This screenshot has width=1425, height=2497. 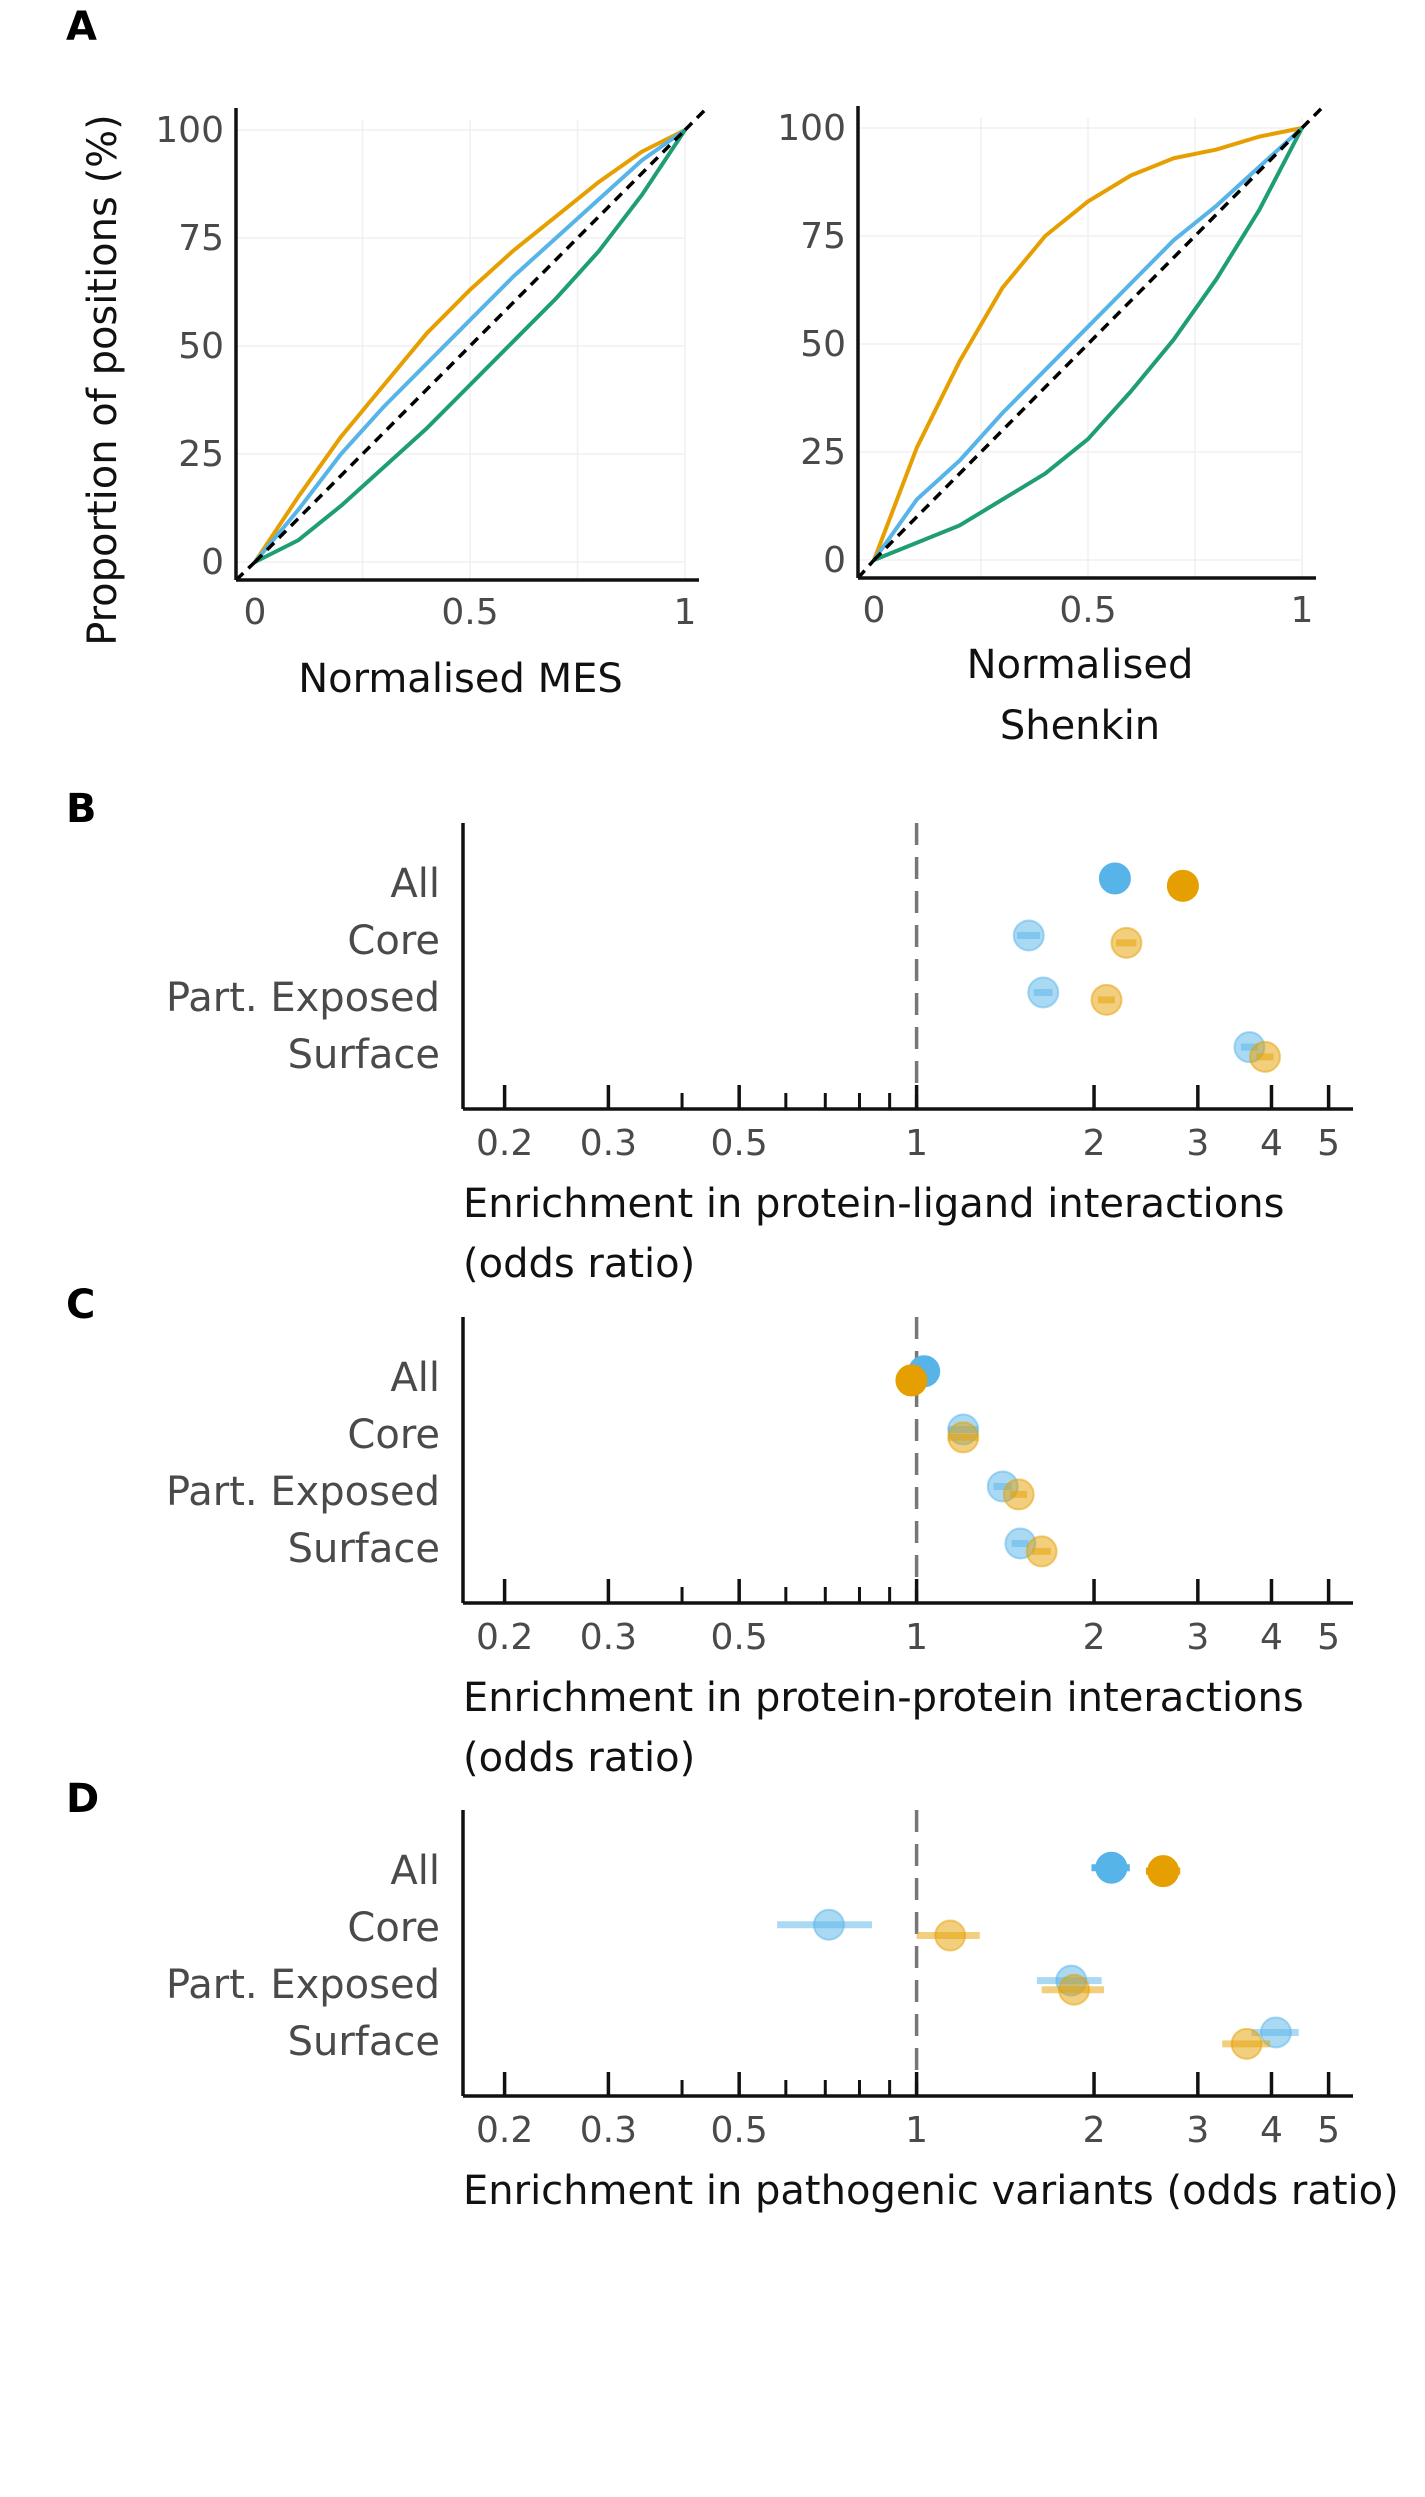 I want to click on panel-label-d: D, so click(x=82, y=1799).